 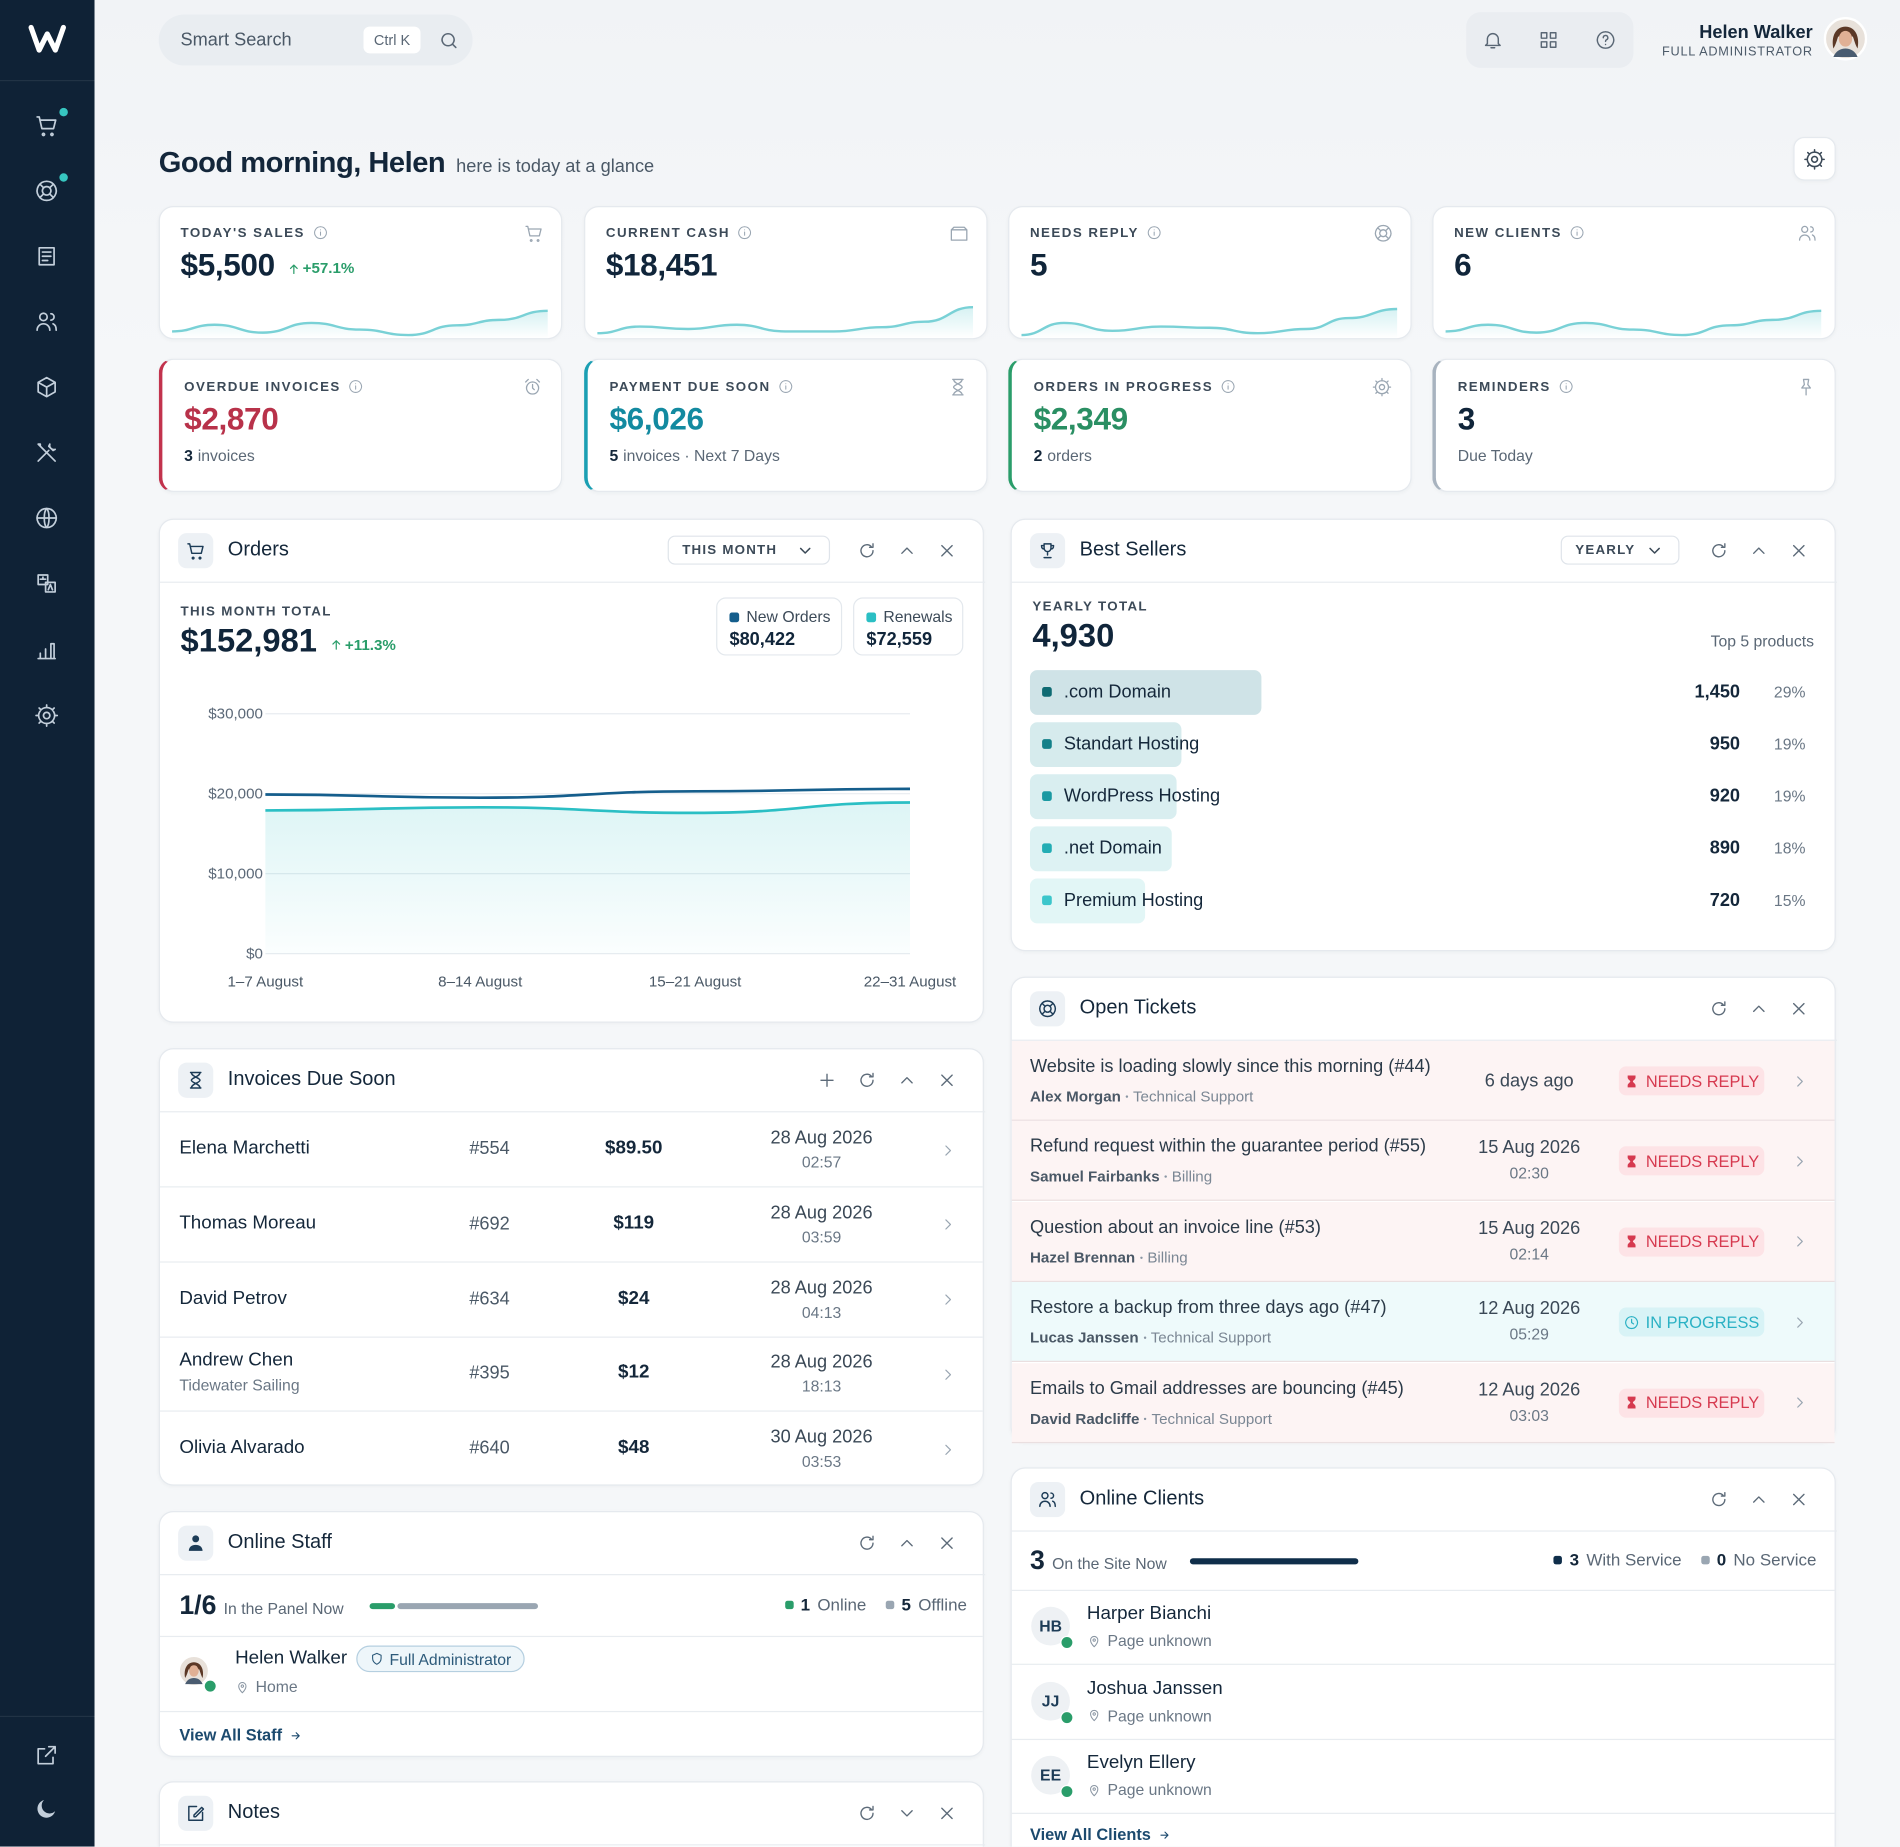 I want to click on view-all-clients: View All Clients, so click(x=1100, y=1834).